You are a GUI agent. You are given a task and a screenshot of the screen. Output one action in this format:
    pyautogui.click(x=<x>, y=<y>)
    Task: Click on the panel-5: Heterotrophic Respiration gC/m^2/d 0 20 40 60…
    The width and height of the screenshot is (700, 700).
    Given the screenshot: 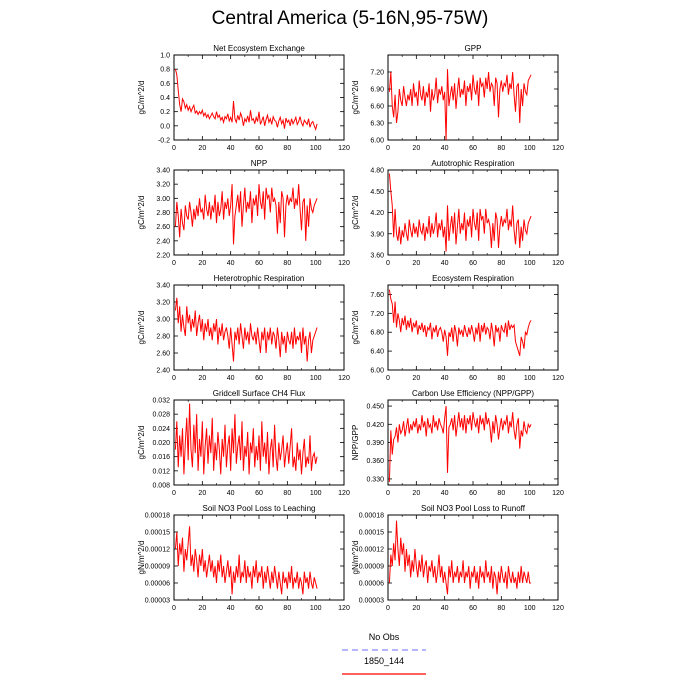 What is the action you would take?
    pyautogui.click(x=243, y=328)
    